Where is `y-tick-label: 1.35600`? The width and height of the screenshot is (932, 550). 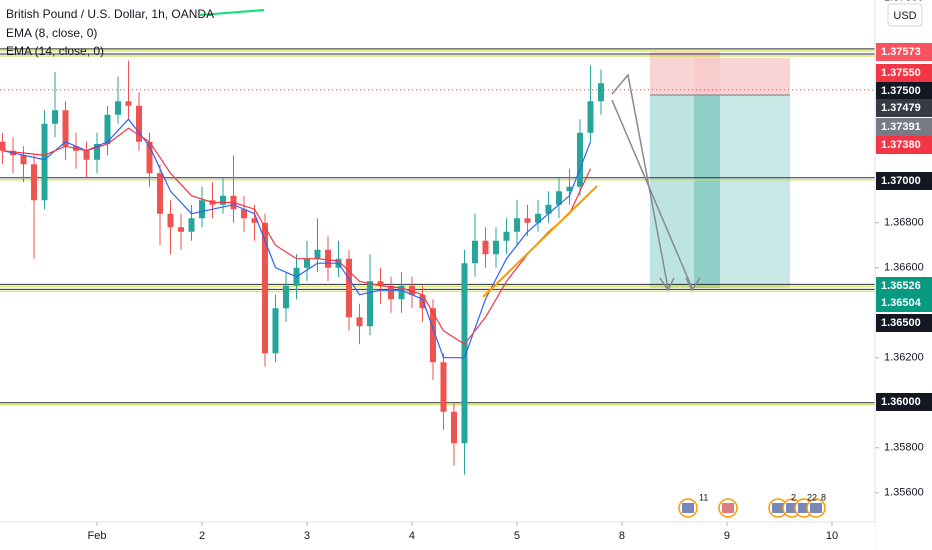
y-tick-label: 1.35600 is located at coordinates (904, 493).